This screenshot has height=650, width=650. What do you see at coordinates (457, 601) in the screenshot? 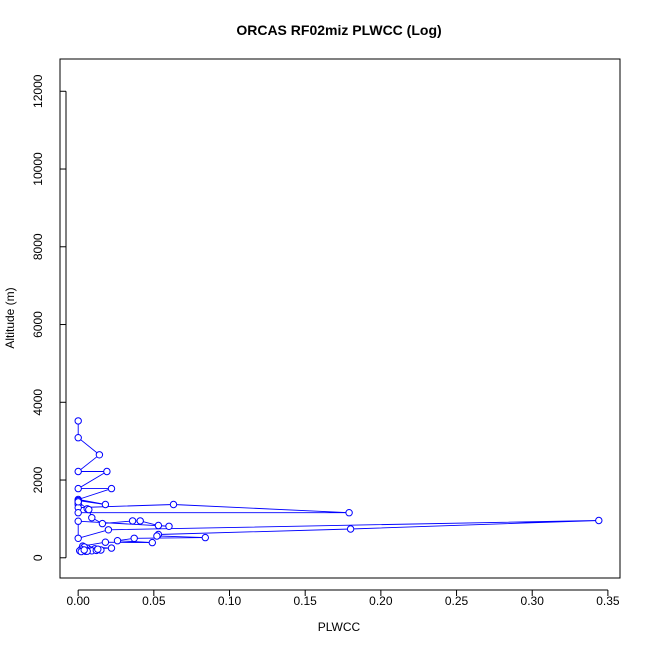
I see `x-tick-label: 0.25` at bounding box center [457, 601].